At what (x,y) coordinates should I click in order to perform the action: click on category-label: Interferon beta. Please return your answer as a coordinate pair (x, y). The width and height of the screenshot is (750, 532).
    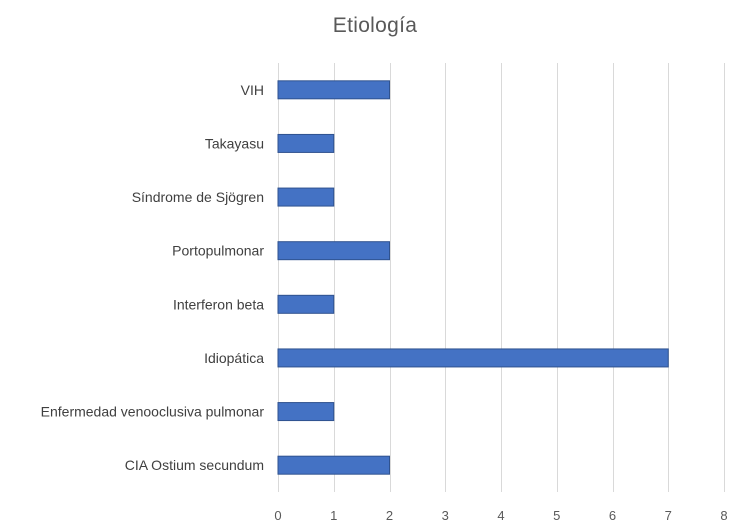
    Looking at the image, I should click on (218, 304).